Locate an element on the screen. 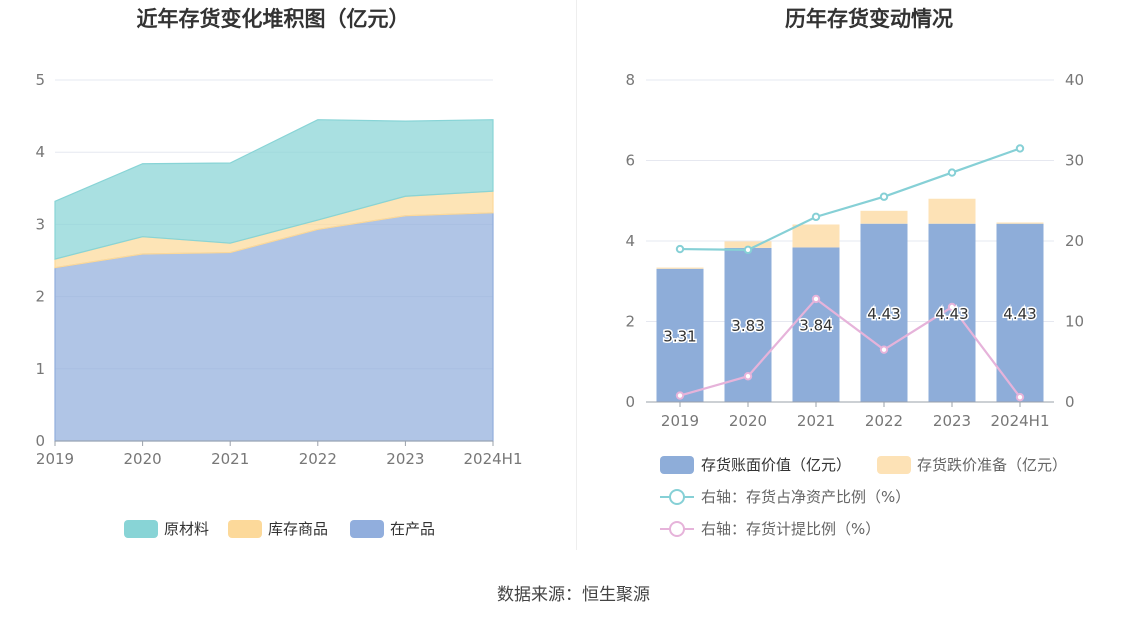 The height and width of the screenshot is (619, 1147). right-y-tick-label: 6 is located at coordinates (630, 161).